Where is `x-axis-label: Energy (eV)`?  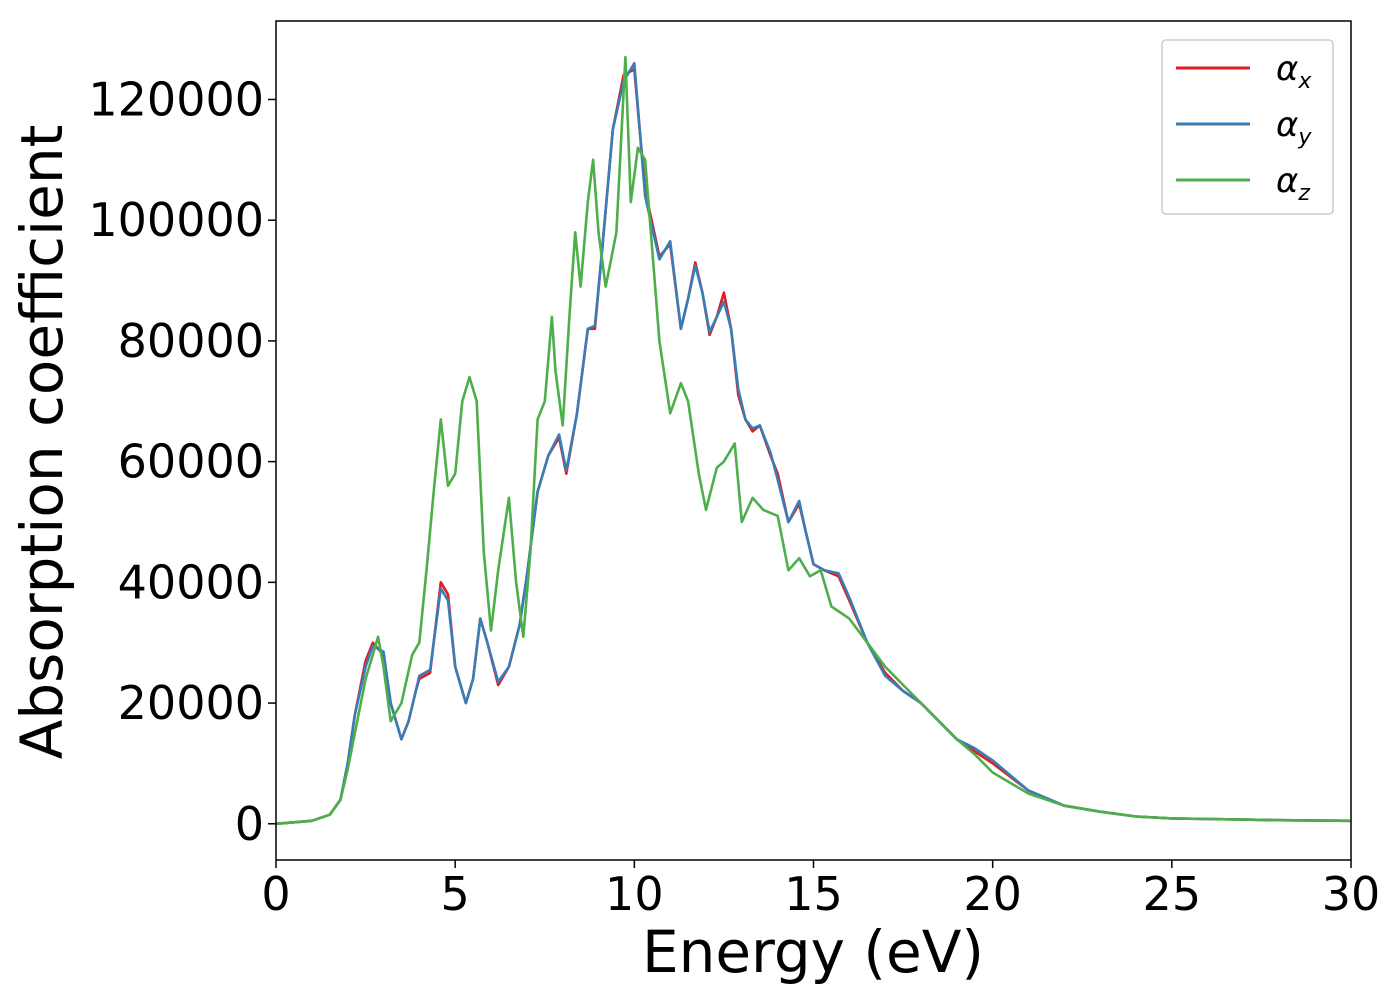 x-axis-label: Energy (eV) is located at coordinates (813, 952).